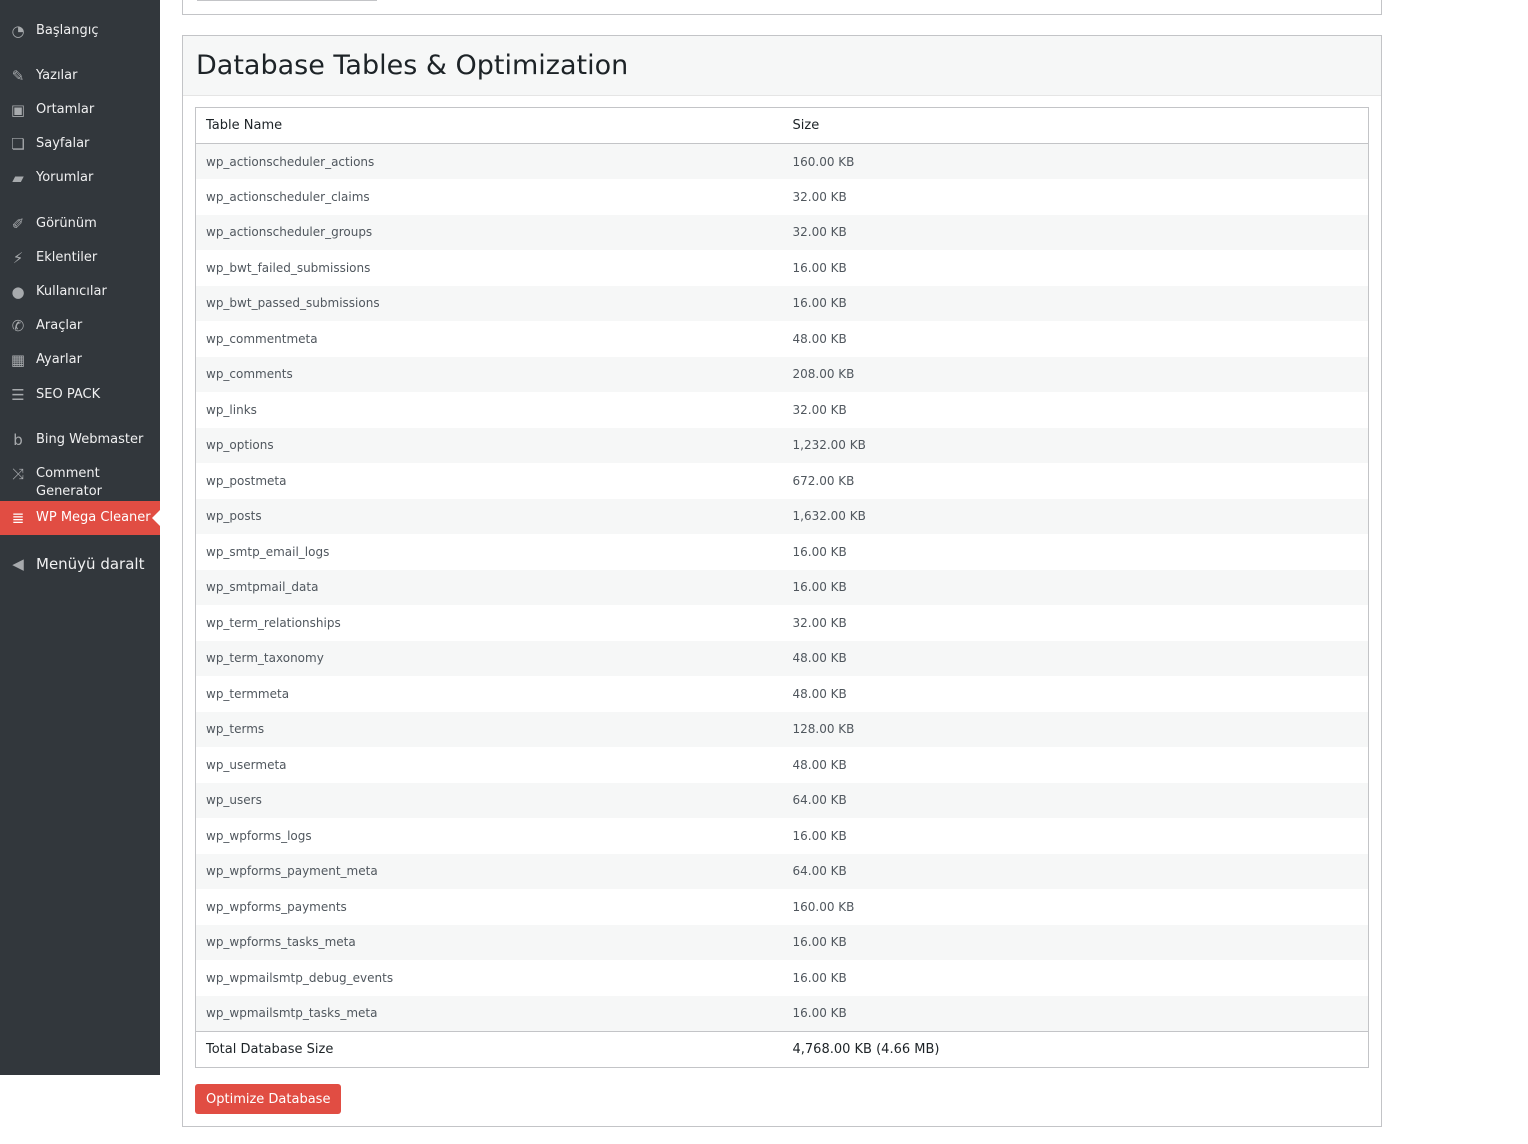 The height and width of the screenshot is (1144, 1528). I want to click on page-title: Database Tables & Optimization, so click(412, 65).